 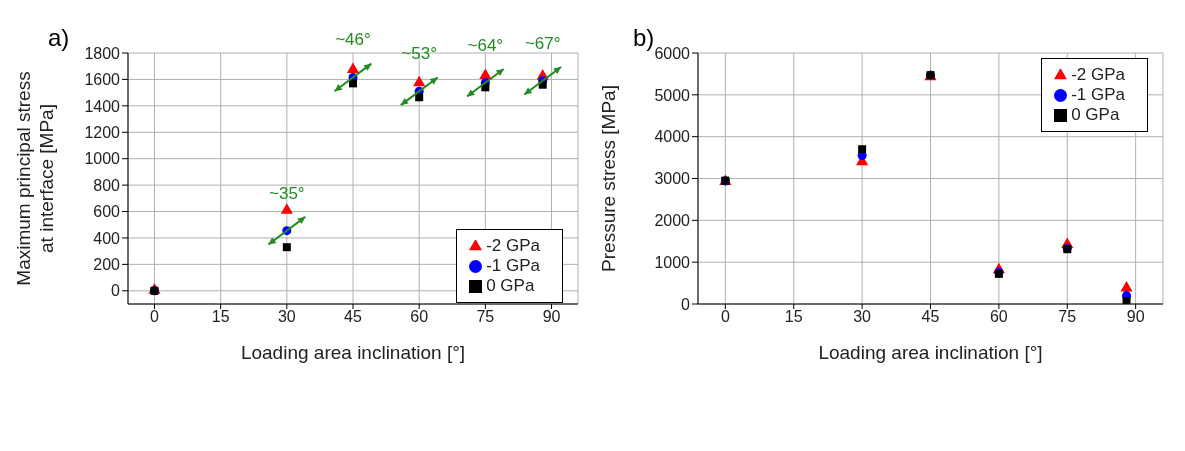 I want to click on annotation: ~64°, so click(x=485, y=45).